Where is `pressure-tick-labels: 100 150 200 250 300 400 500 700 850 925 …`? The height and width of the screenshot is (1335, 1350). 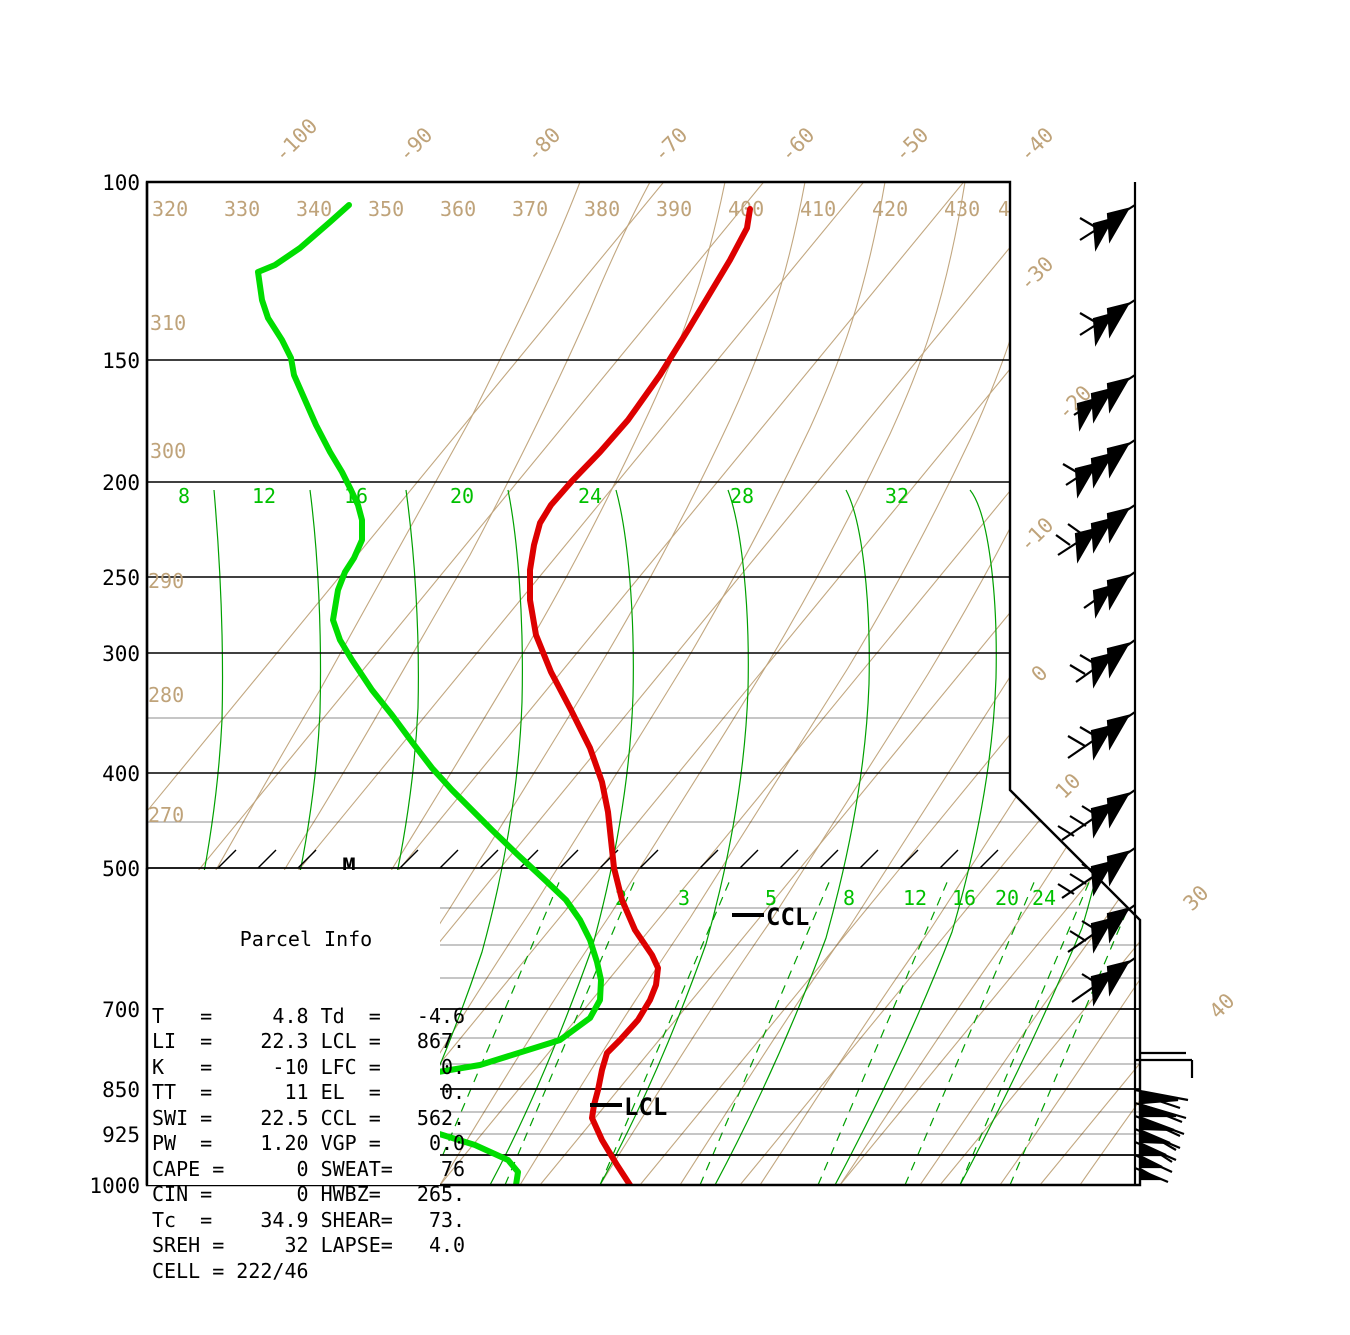 pressure-tick-labels: 100 150 200 250 300 400 500 700 850 925 … is located at coordinates (114, 684).